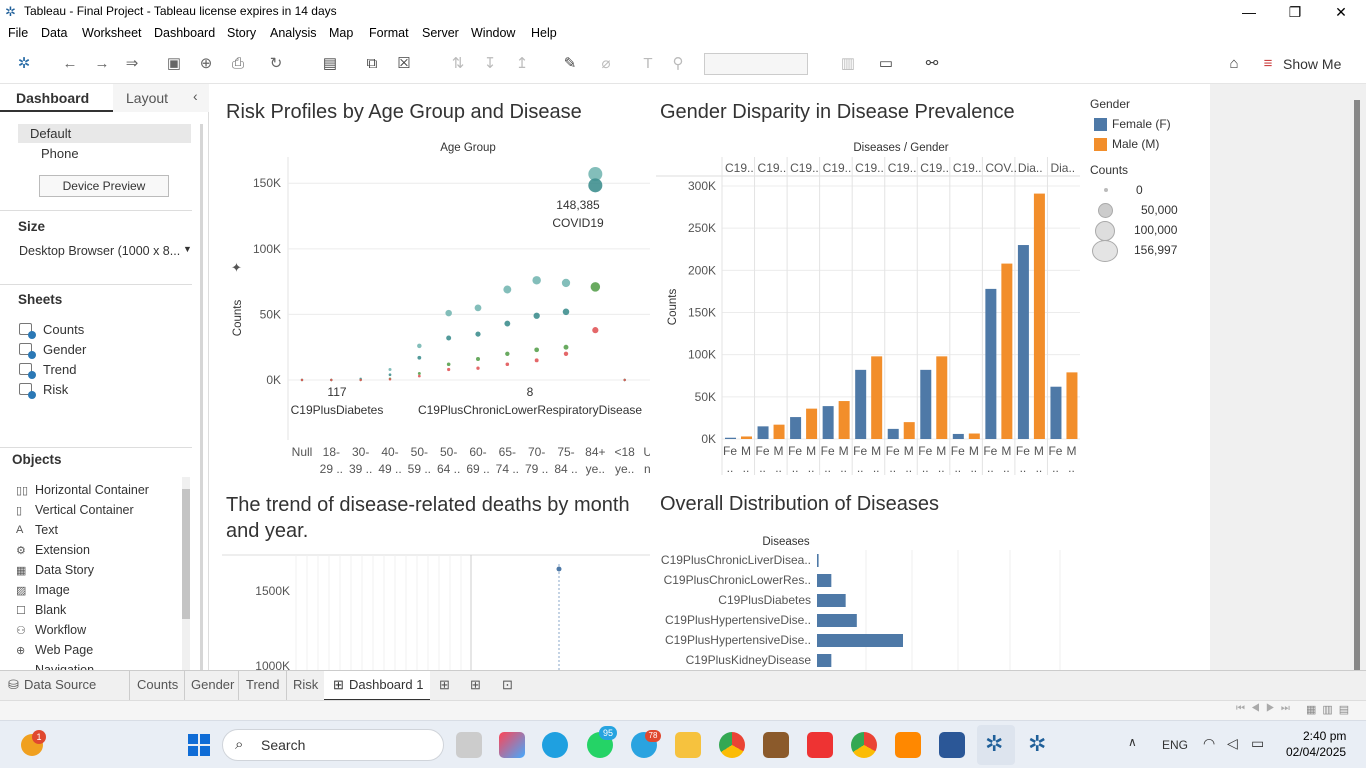 The image size is (1366, 768). I want to click on tab-dashboard-1: ⊞ Dashboard 1, so click(377, 686).